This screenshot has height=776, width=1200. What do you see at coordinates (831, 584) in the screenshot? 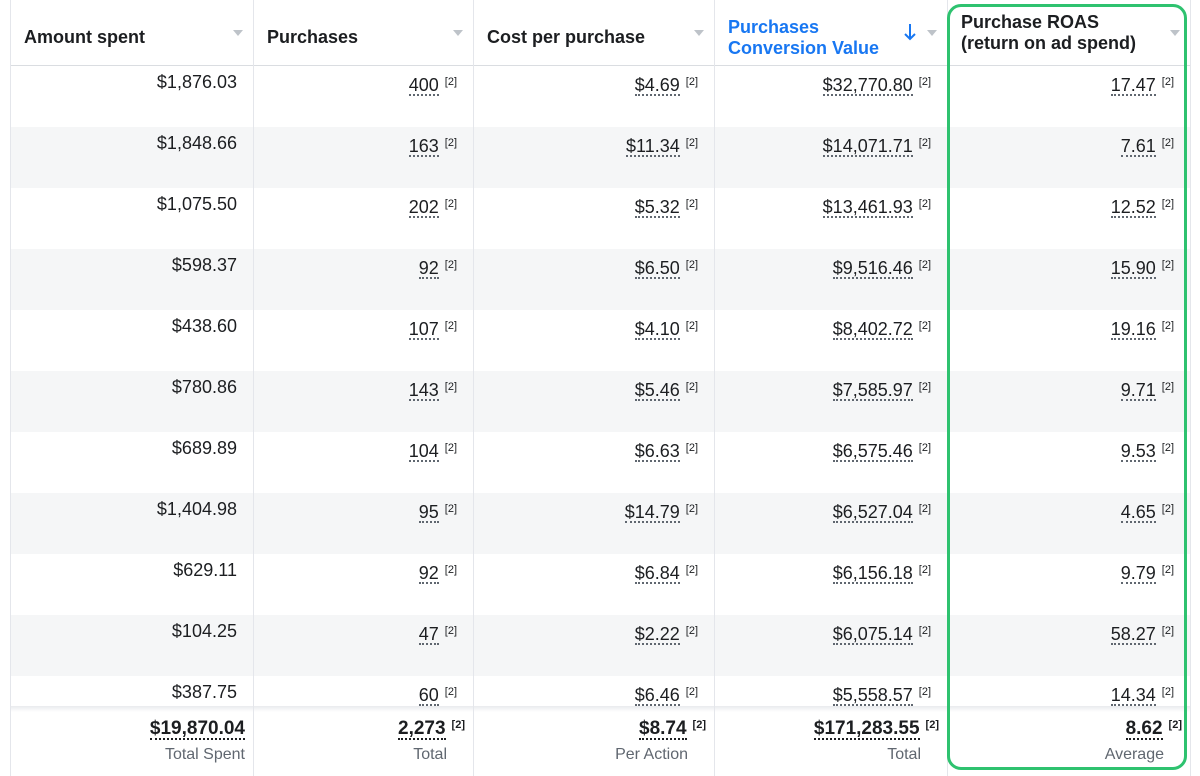
I see `table-cell-conversion-value: $6,156.18 [2]` at bounding box center [831, 584].